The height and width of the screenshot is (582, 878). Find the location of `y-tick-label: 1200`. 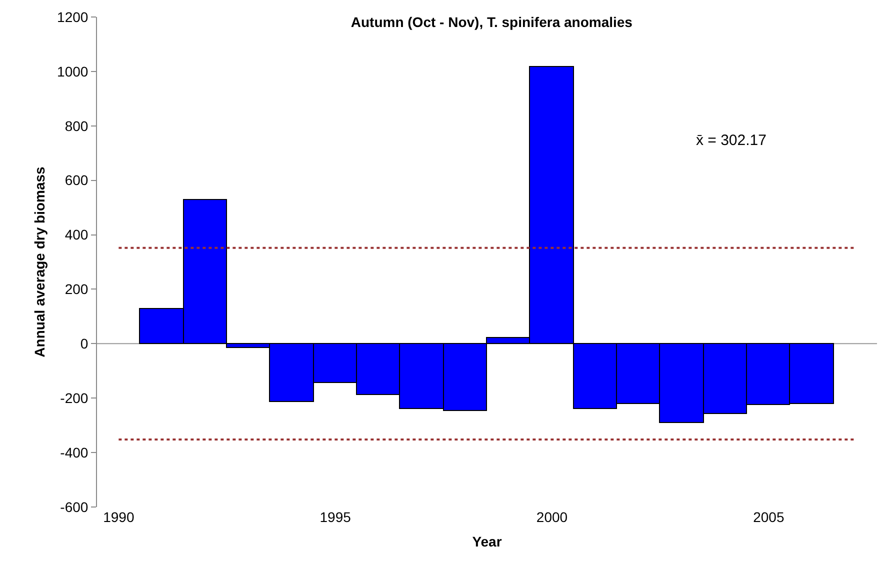

y-tick-label: 1200 is located at coordinates (72, 16).